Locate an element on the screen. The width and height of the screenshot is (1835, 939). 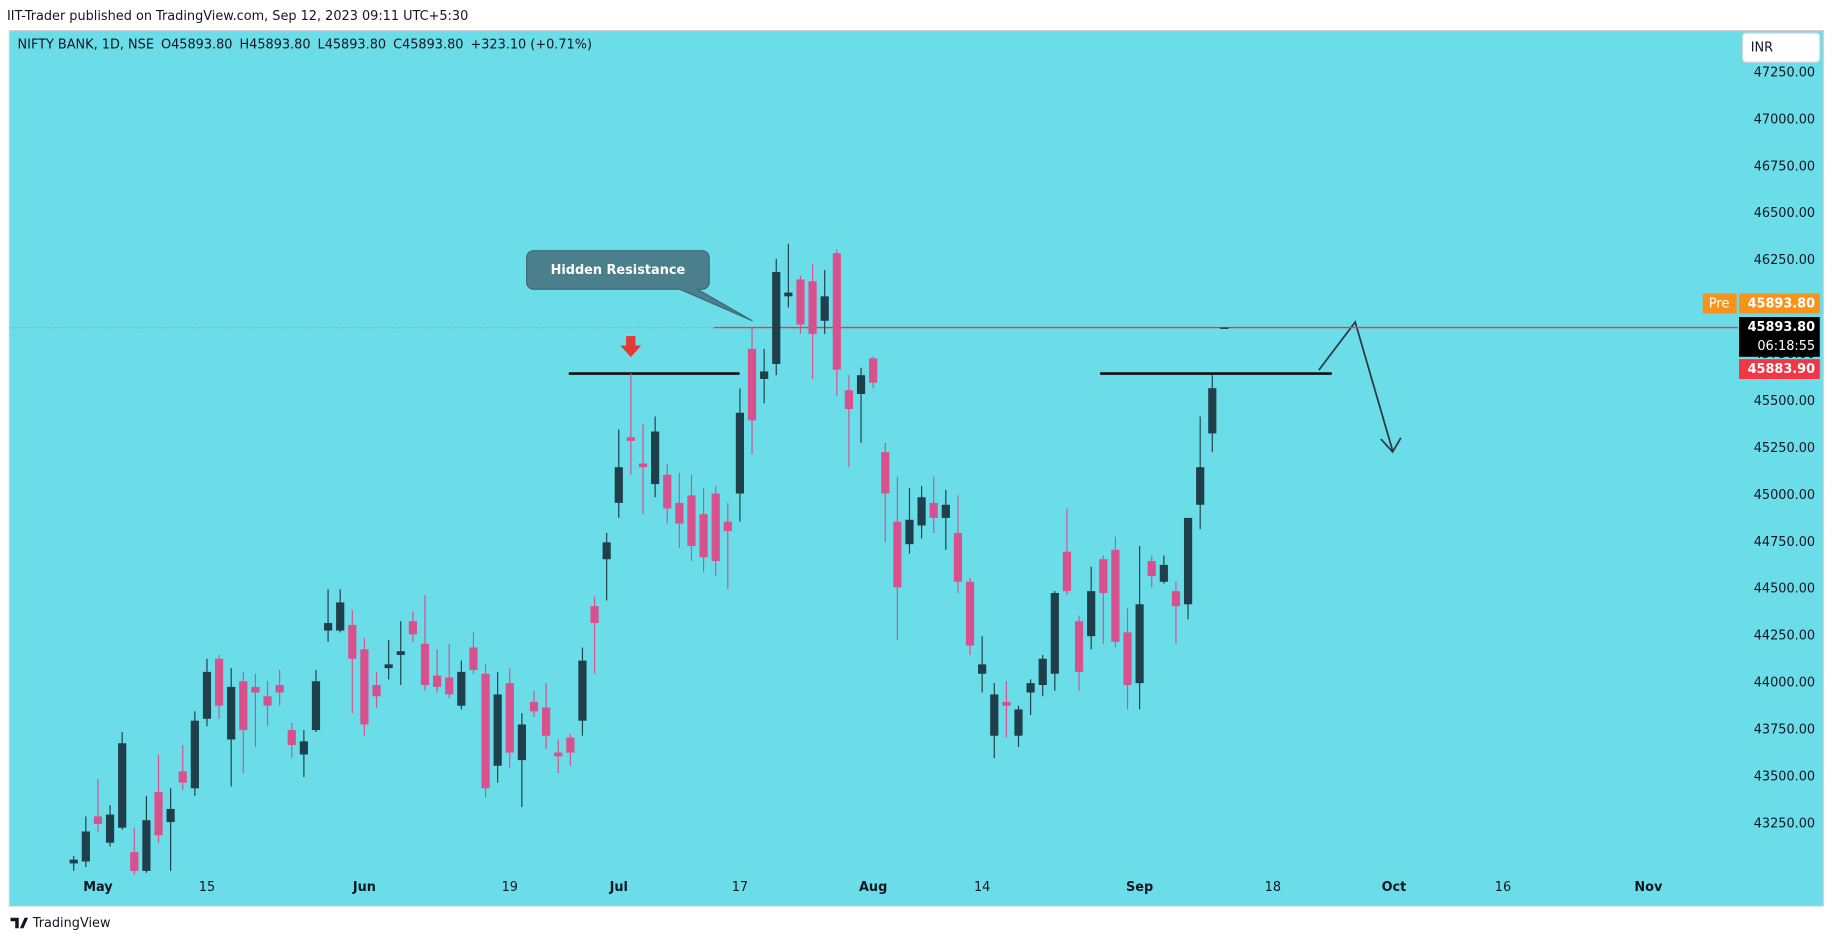
down-arrow-marker is located at coordinates (631, 347).